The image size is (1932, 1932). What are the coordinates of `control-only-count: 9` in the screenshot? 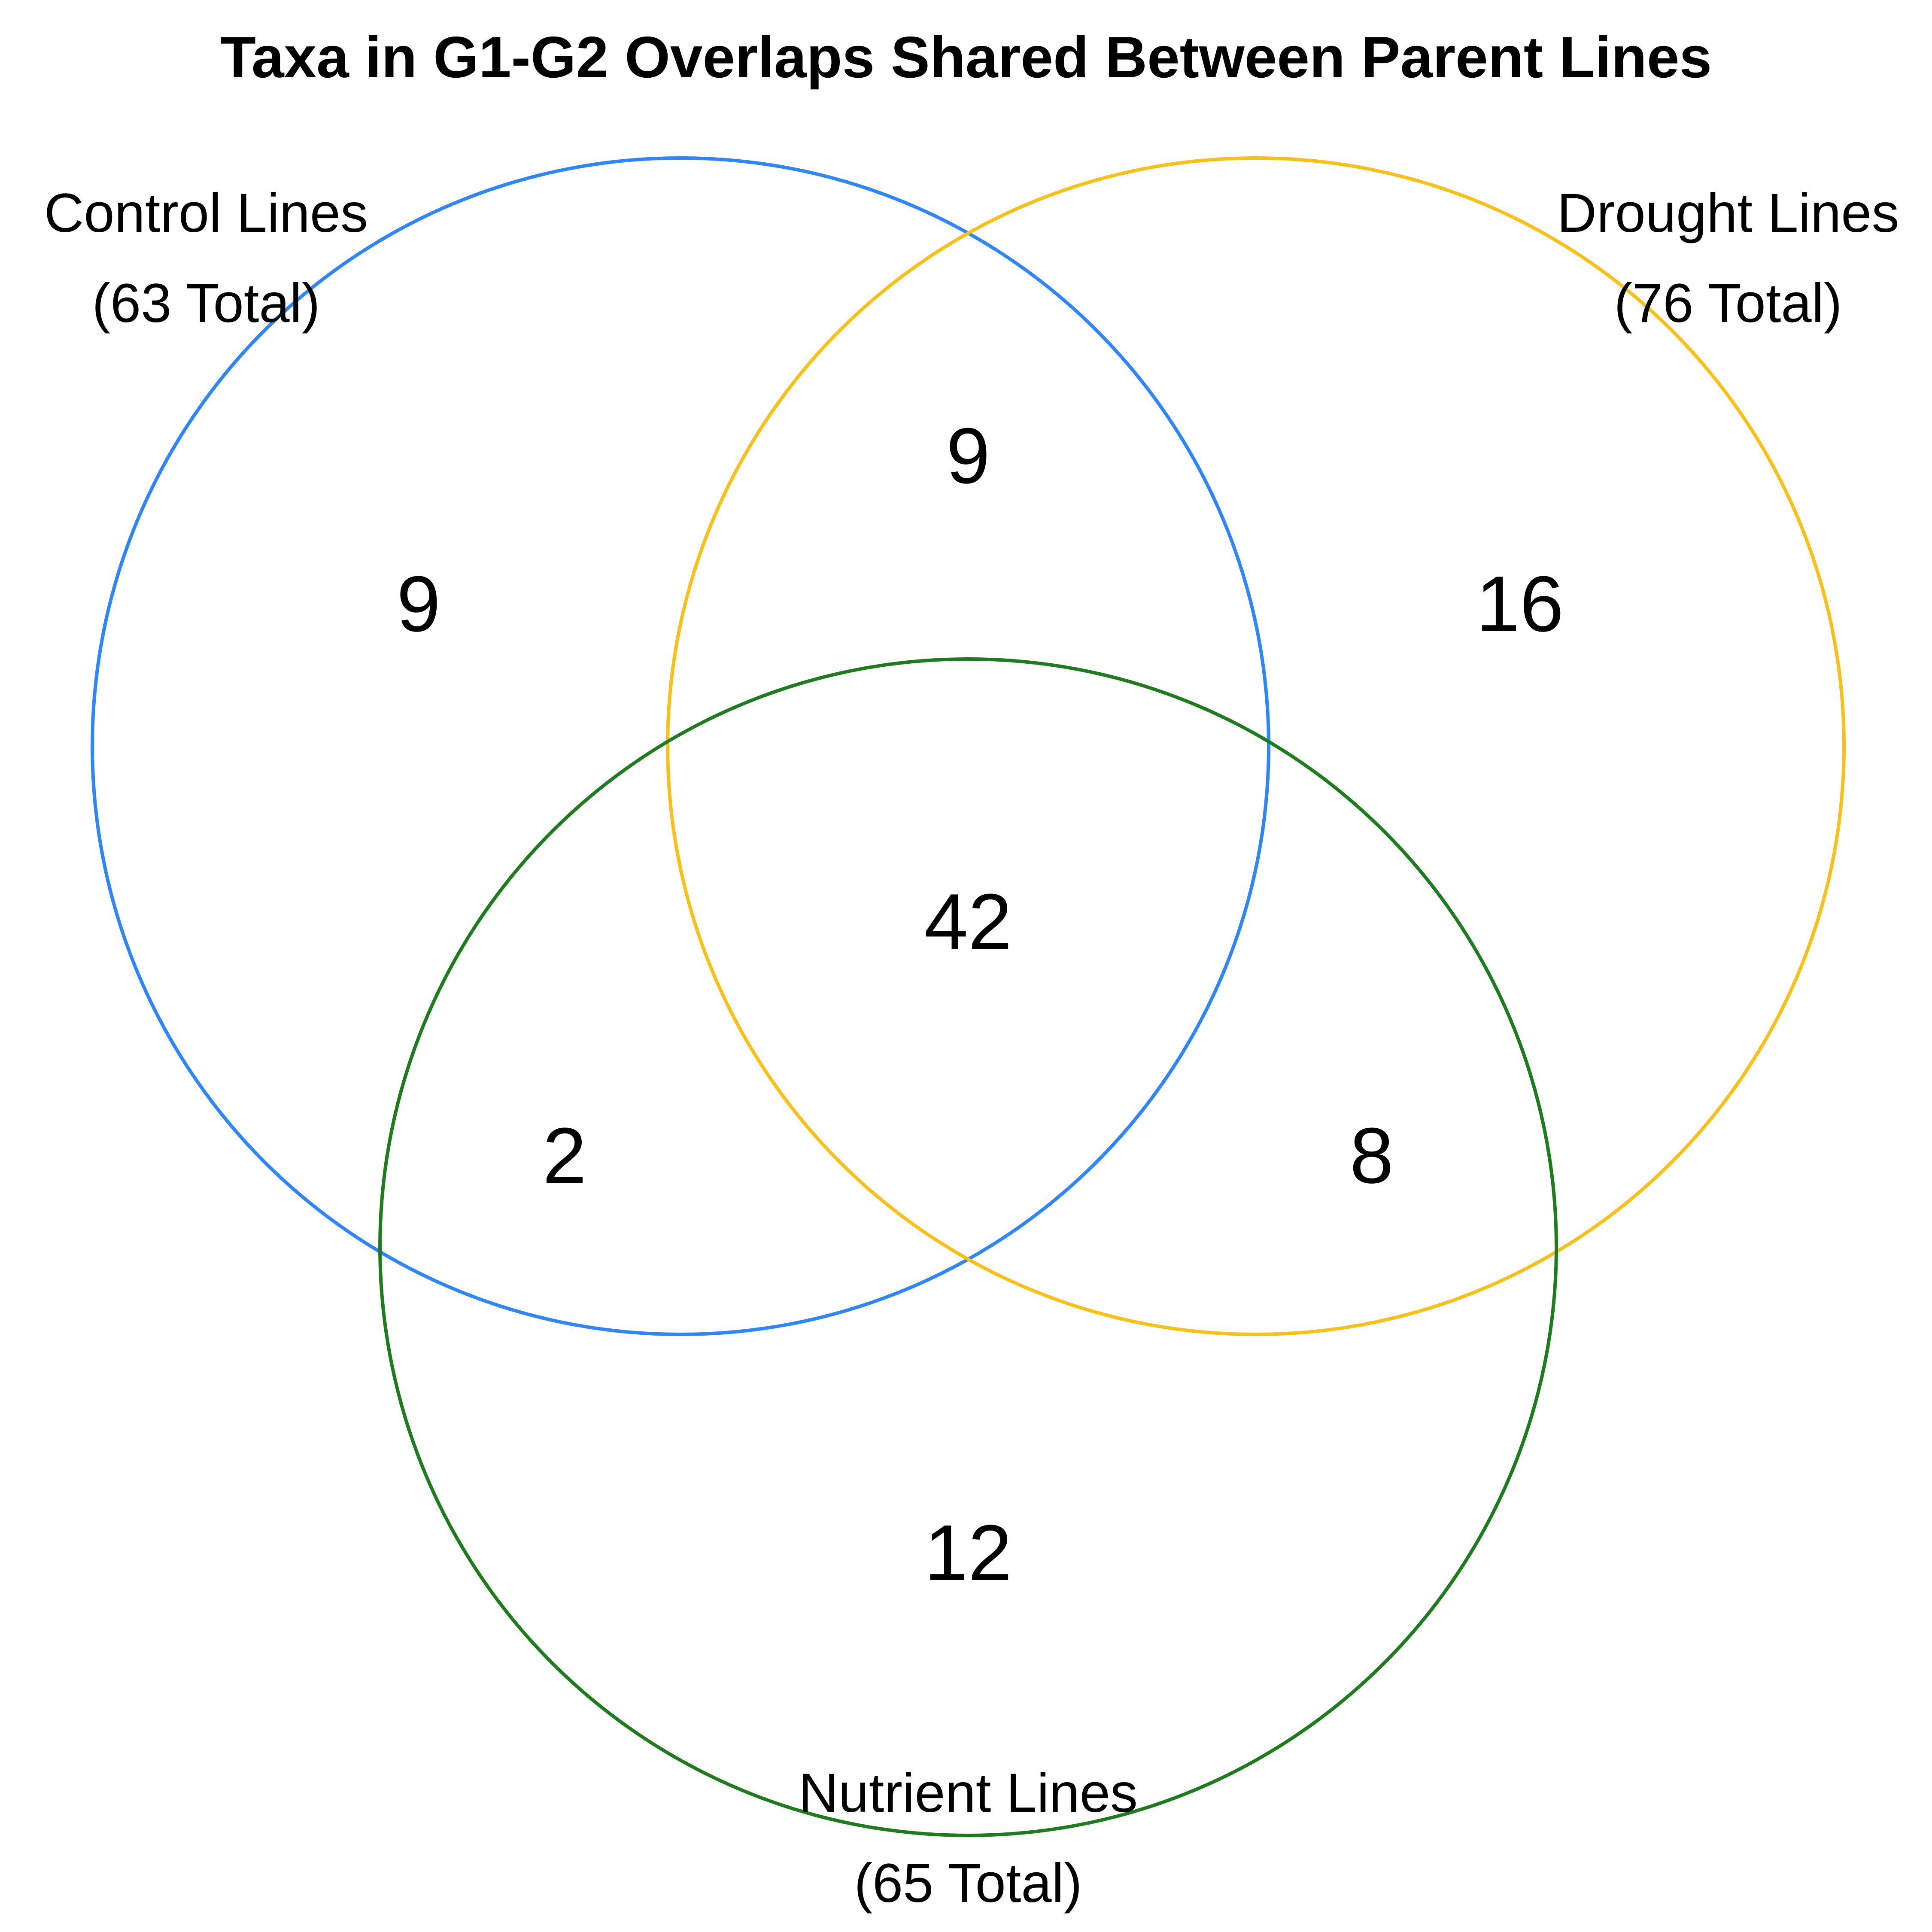 It's located at (419, 603).